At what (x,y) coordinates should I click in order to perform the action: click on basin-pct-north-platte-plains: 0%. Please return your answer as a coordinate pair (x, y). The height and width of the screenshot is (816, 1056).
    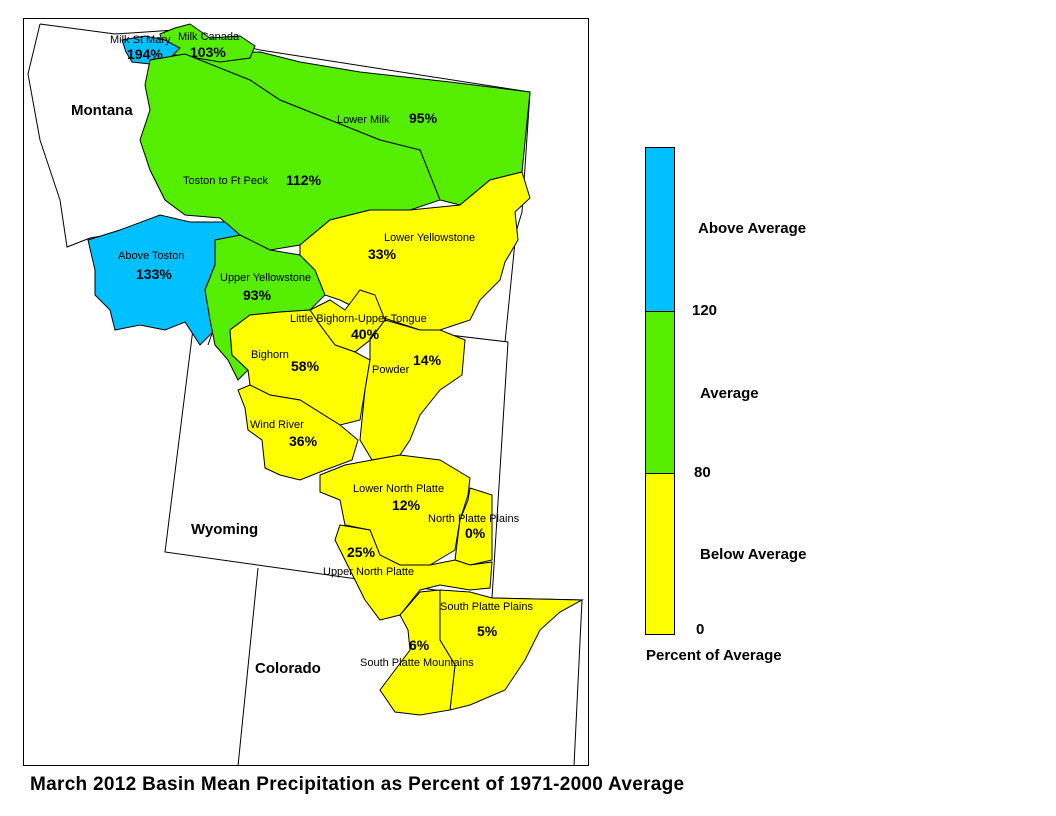
    Looking at the image, I should click on (475, 533).